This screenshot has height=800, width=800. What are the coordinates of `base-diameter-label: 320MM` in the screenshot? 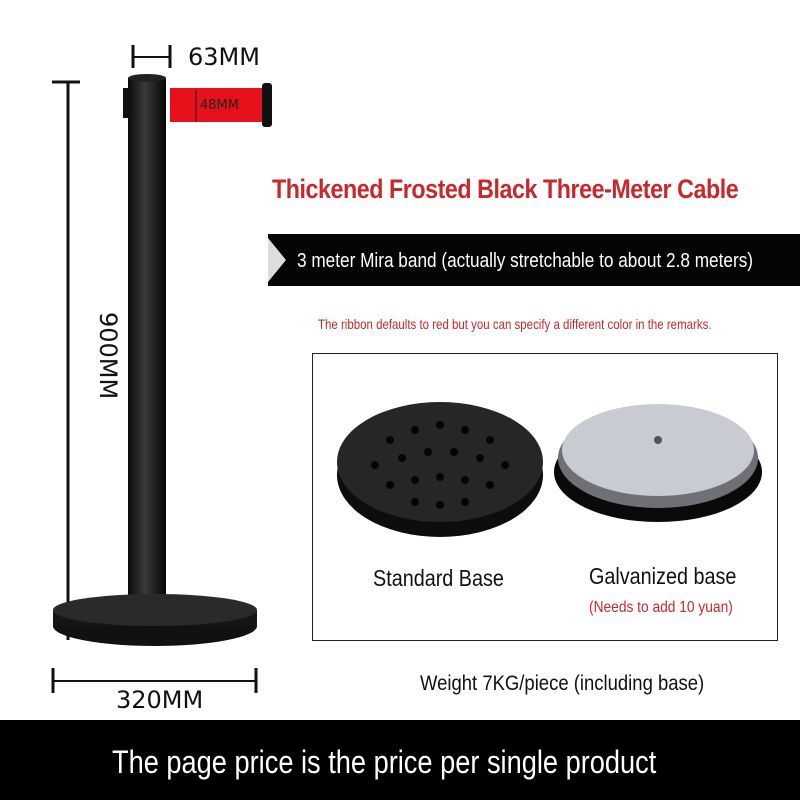 It's located at (160, 700).